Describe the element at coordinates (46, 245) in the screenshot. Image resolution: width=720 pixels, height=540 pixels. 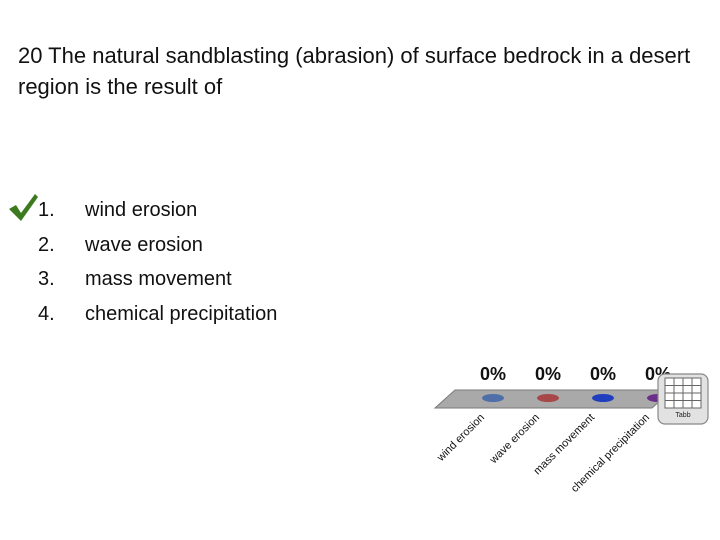
I see `answer-number: 2.` at that location.